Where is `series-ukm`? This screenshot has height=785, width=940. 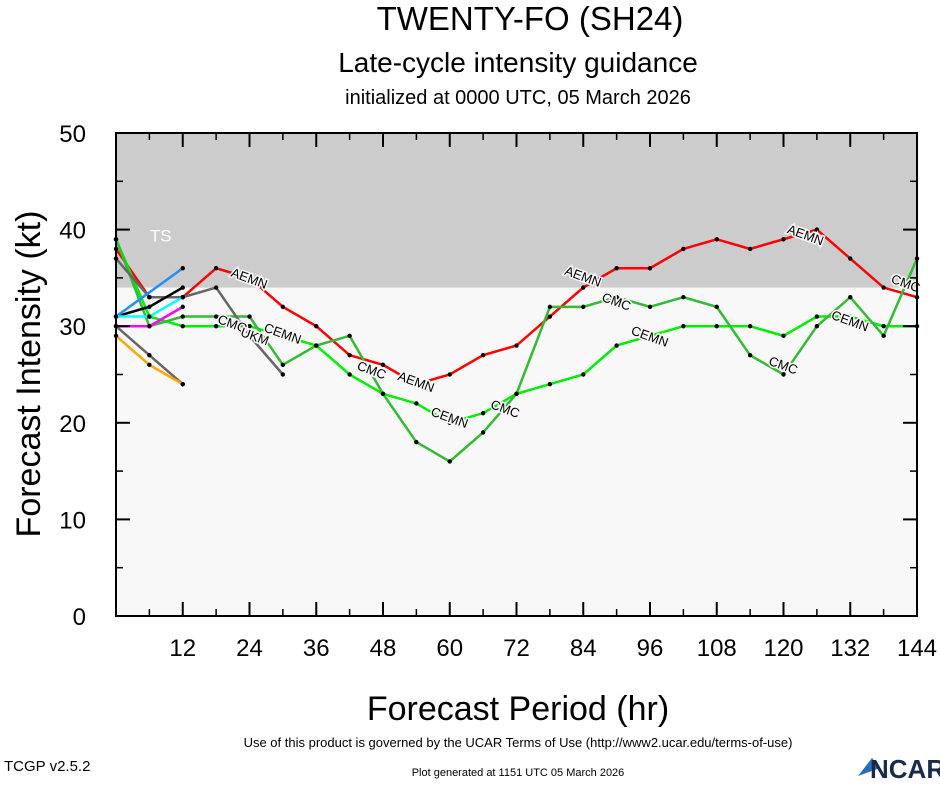 series-ukm is located at coordinates (199, 316).